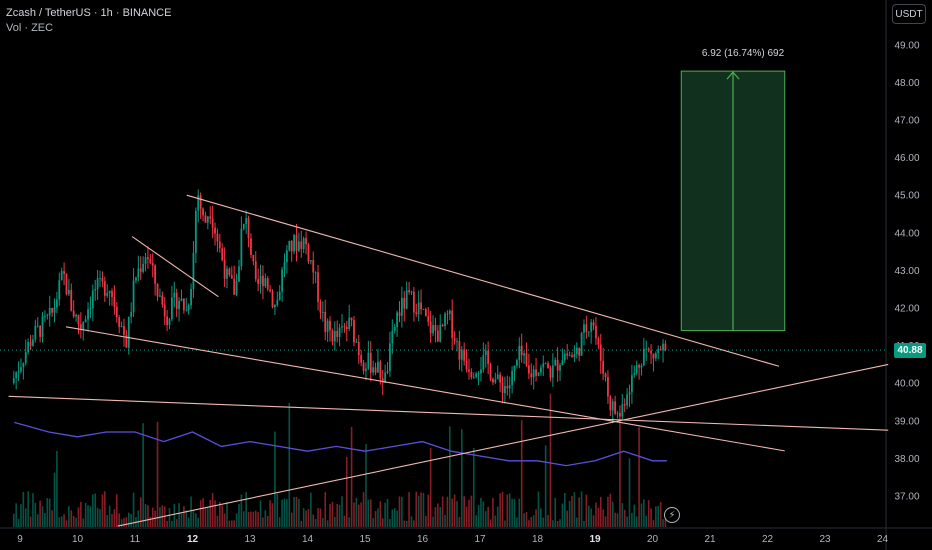  Describe the element at coordinates (906, 384) in the screenshot. I see `y-tick-label: 40.00` at that location.